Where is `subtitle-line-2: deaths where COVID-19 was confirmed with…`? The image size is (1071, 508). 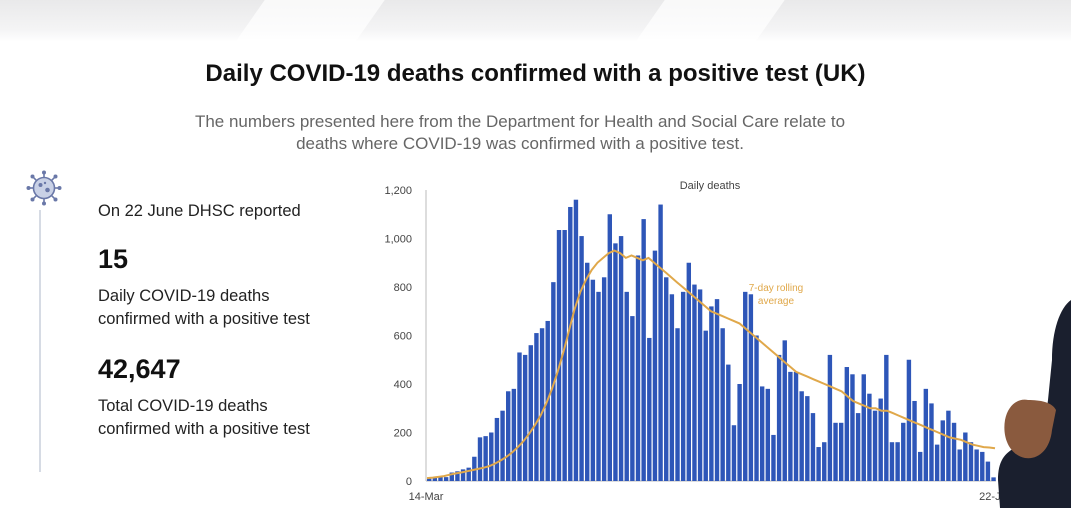 subtitle-line-2: deaths where COVID-19 was confirmed with… is located at coordinates (520, 143).